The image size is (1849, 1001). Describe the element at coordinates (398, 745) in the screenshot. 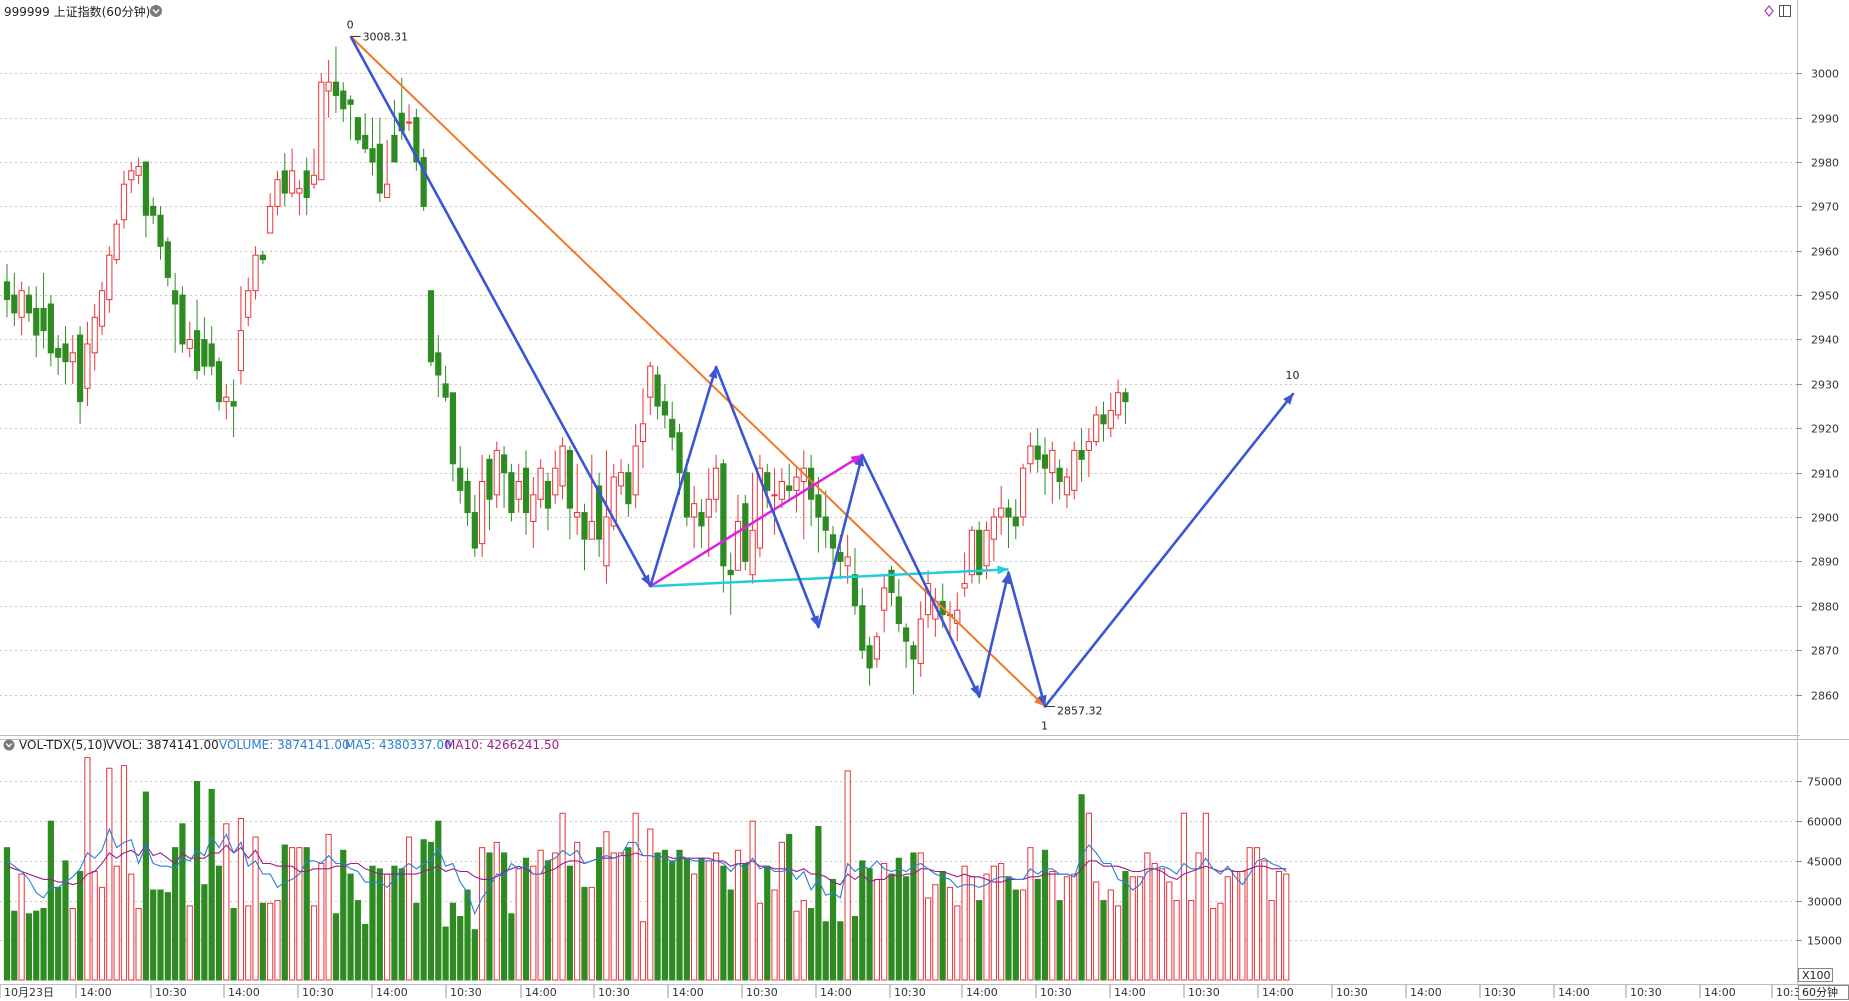

I see `ma5-value: MA5: 4380337.00` at that location.